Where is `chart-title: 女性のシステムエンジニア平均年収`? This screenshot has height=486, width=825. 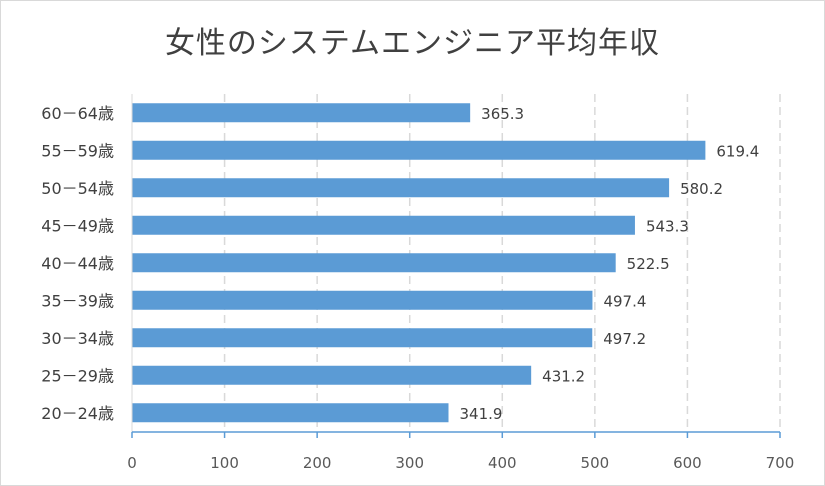 chart-title: 女性のシステムエンジニア平均年収 is located at coordinates (412, 43).